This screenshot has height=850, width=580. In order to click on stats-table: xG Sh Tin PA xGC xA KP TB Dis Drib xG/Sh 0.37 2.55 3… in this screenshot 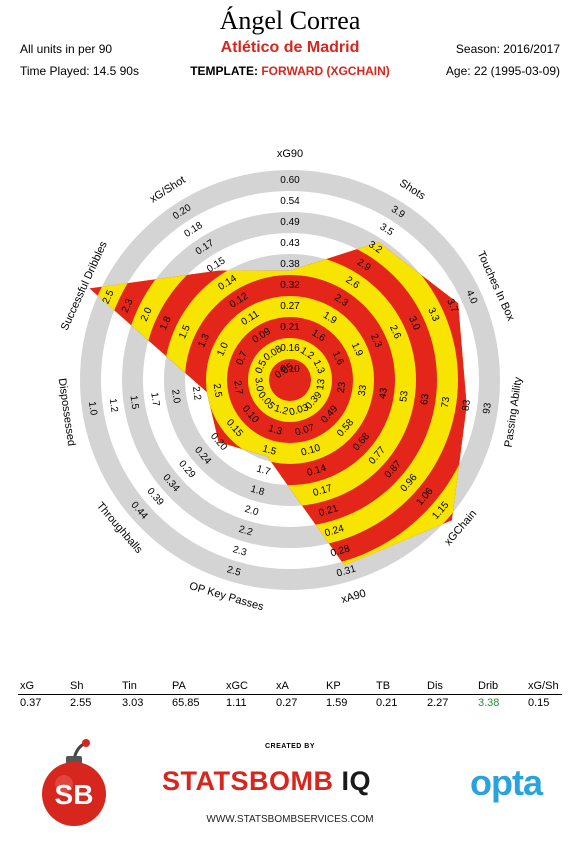, I will do `click(290, 695)`.